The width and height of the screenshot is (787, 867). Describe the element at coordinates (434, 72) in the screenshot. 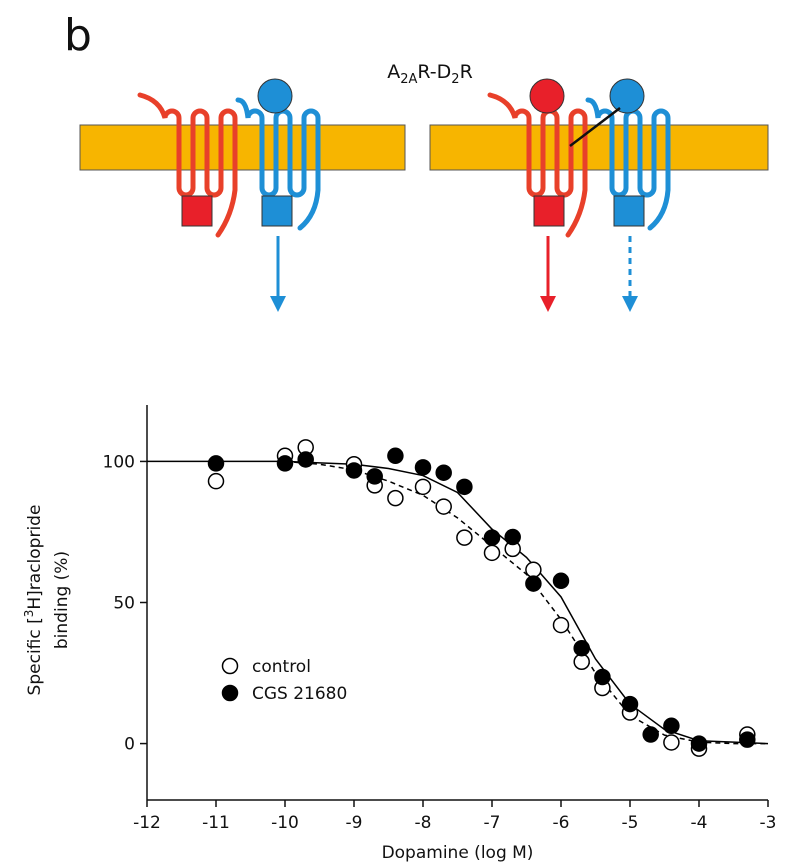

I see `label-part: R-D` at that location.